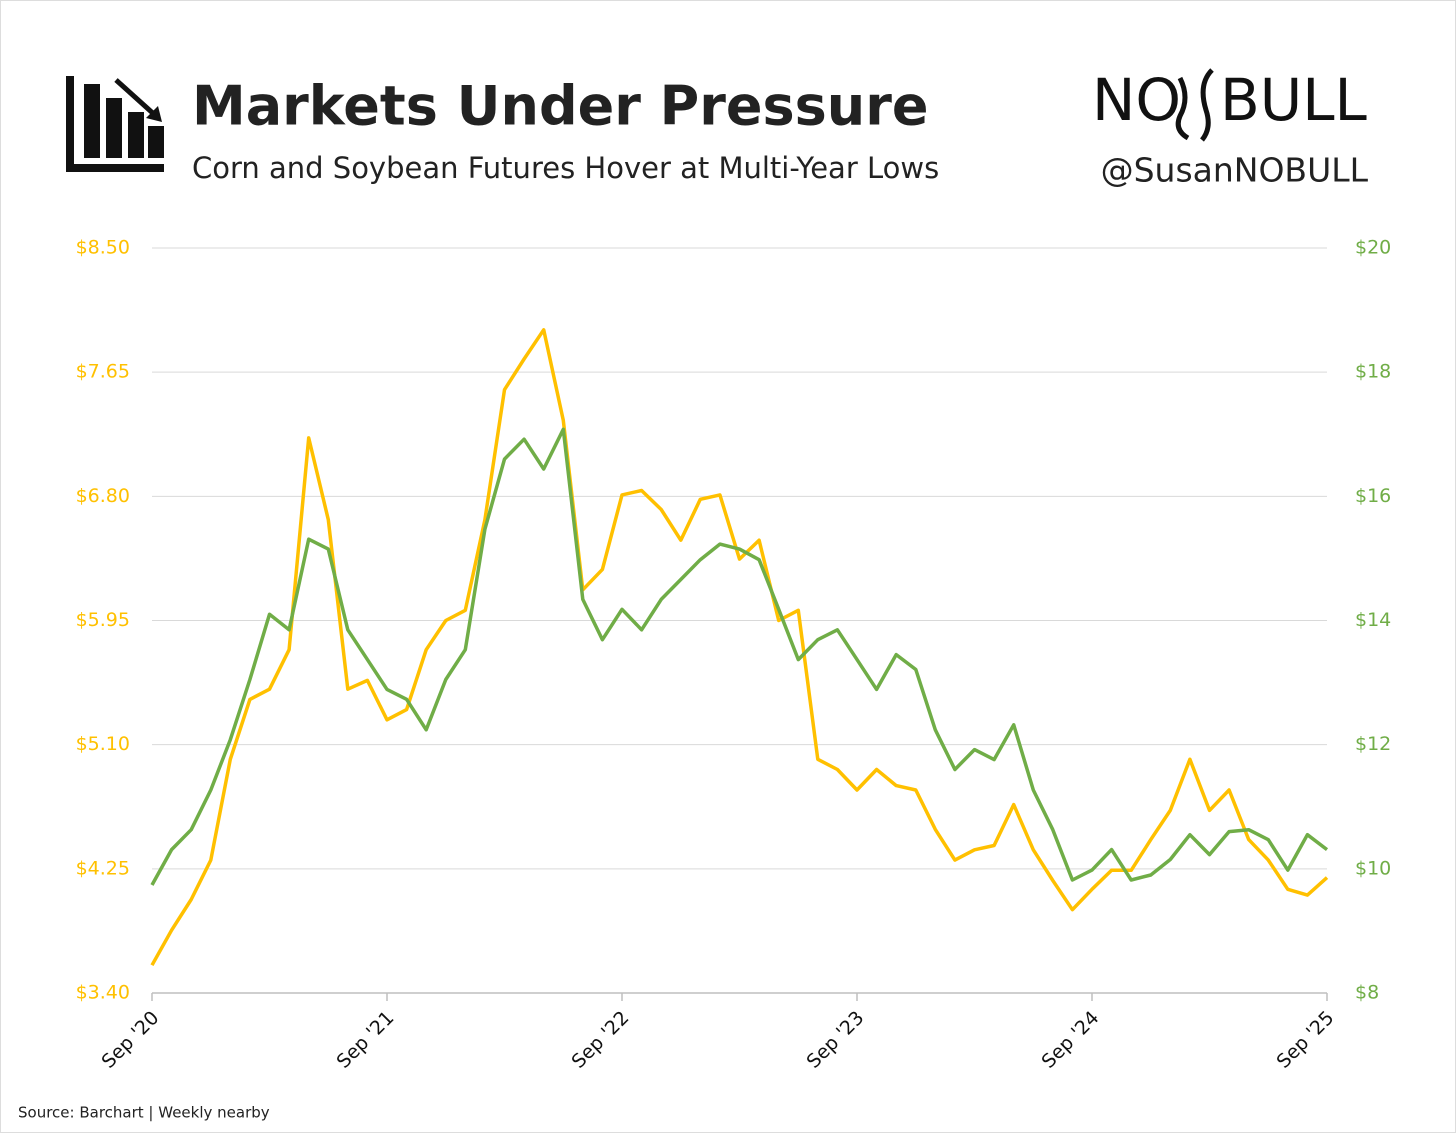 The height and width of the screenshot is (1133, 1456). I want to click on y2-tick-label: $16, so click(1373, 496).